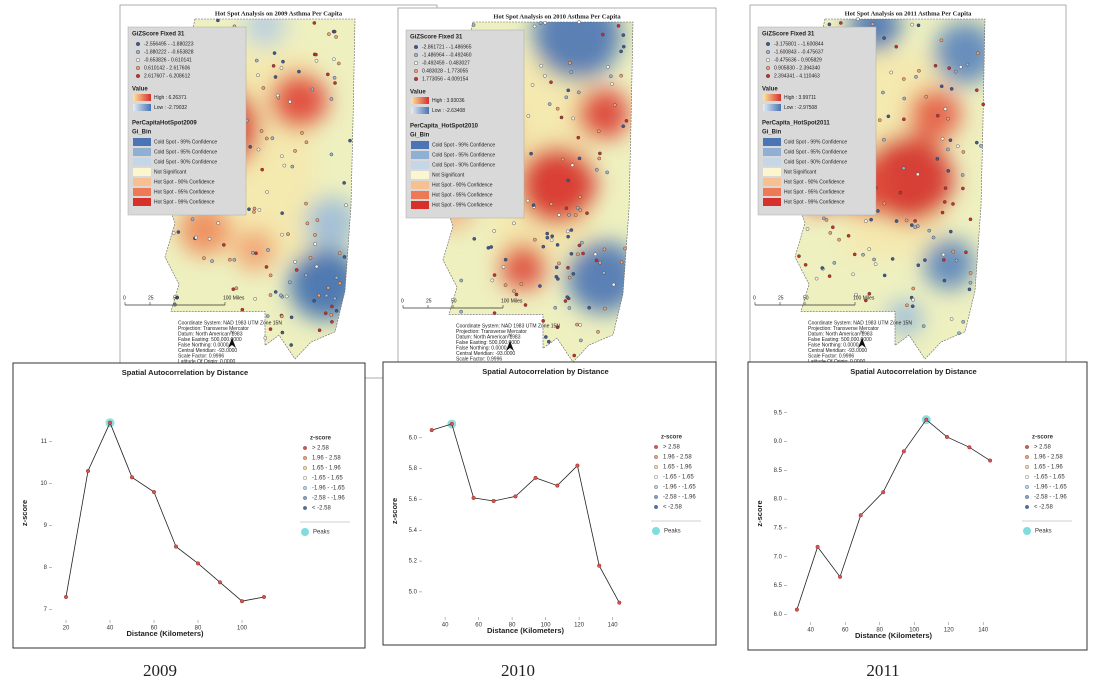 The image size is (1101, 687). Describe the element at coordinates (864, 298) in the screenshot. I see `scale-label: 100 Miles` at that location.